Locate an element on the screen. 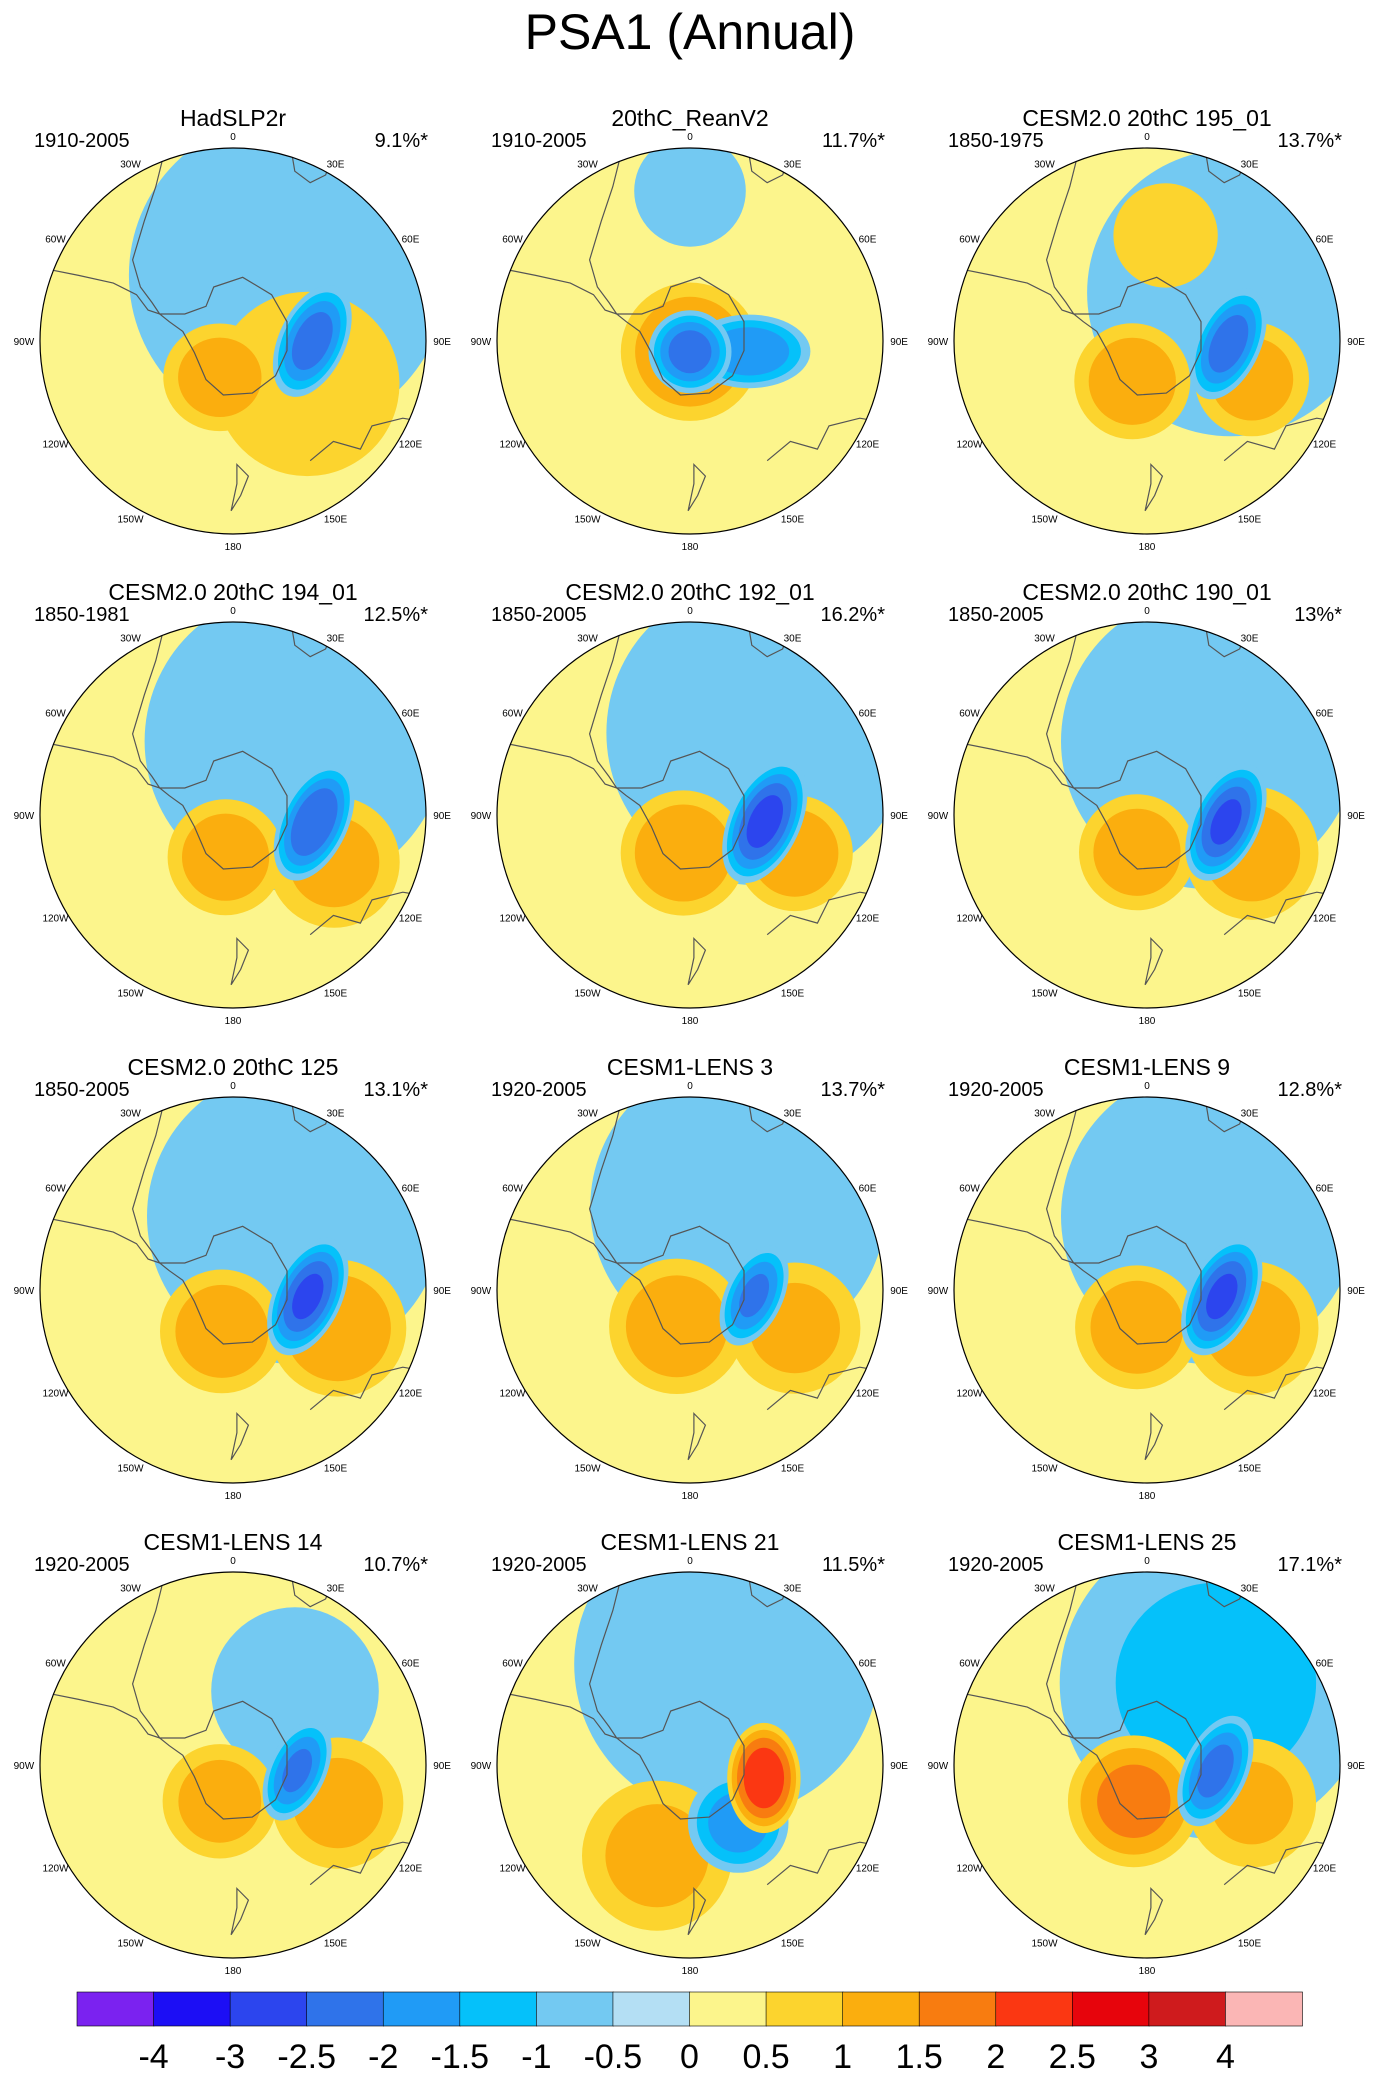 This screenshot has height=2086, width=1380. panel-variance: 10.7%* is located at coordinates (396, 1565).